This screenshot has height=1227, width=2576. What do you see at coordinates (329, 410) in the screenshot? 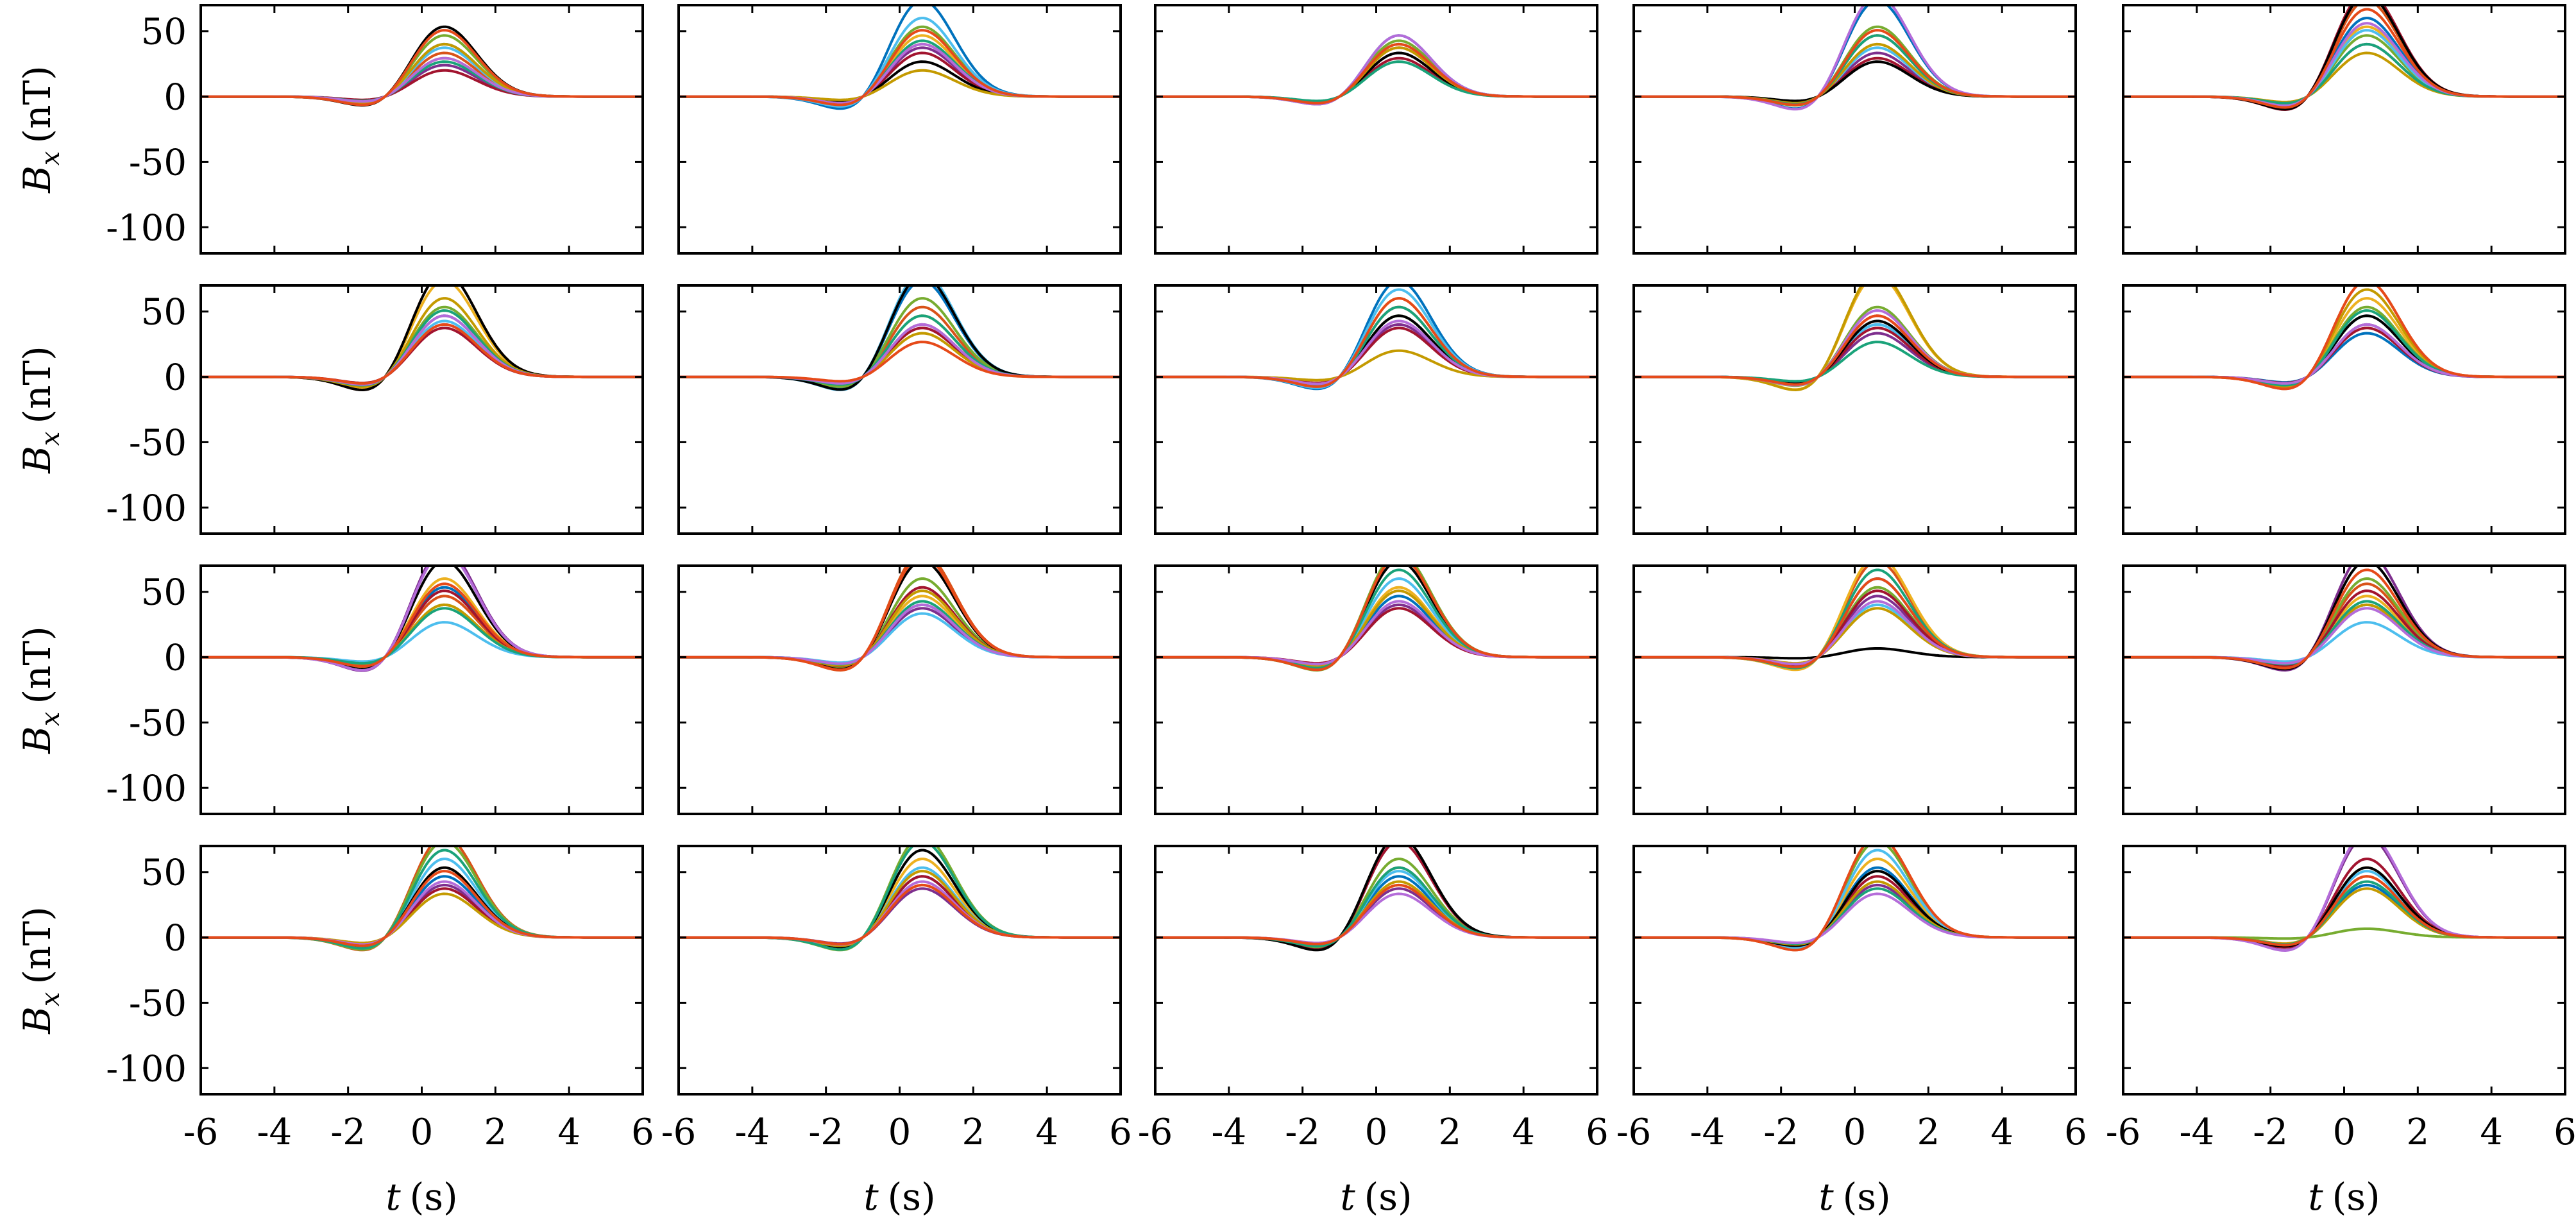
I see `panel-r2-c1: 50 0 -50 -100 Bx (nT)` at bounding box center [329, 410].